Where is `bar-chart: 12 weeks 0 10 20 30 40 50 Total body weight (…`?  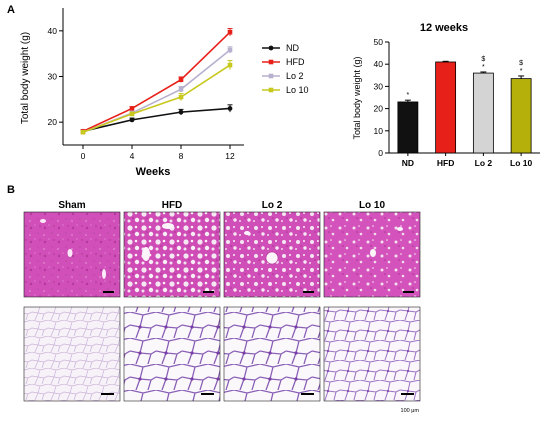
bar-chart: 12 weeks 0 10 20 30 40 50 Total body weight (… is located at coordinates (446, 95).